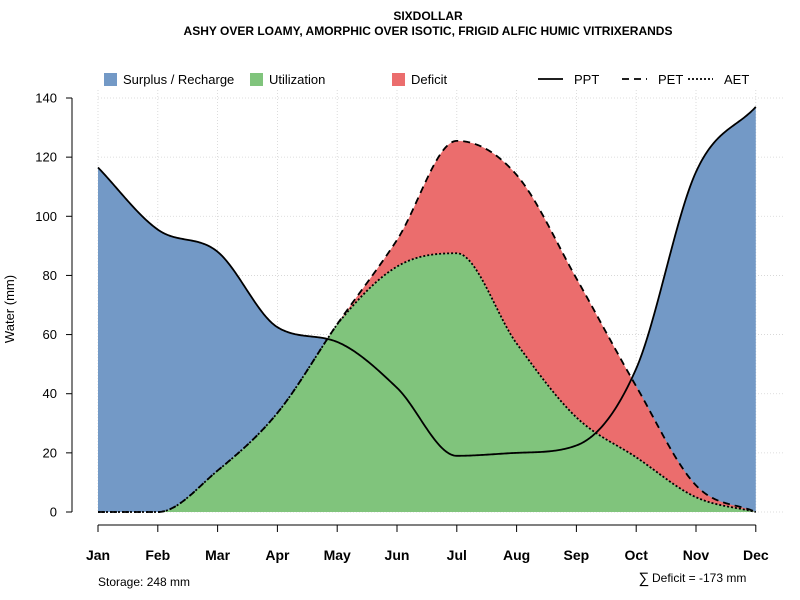 The image size is (800, 600). Describe the element at coordinates (50, 275) in the screenshot. I see `y-tick-label: 80` at that location.